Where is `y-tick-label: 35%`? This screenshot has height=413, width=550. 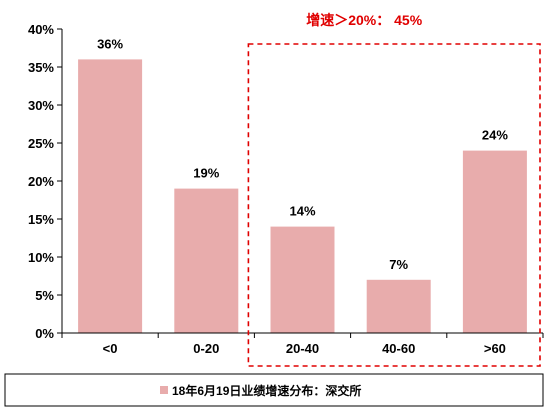
y-tick-label: 35% is located at coordinates (41, 67).